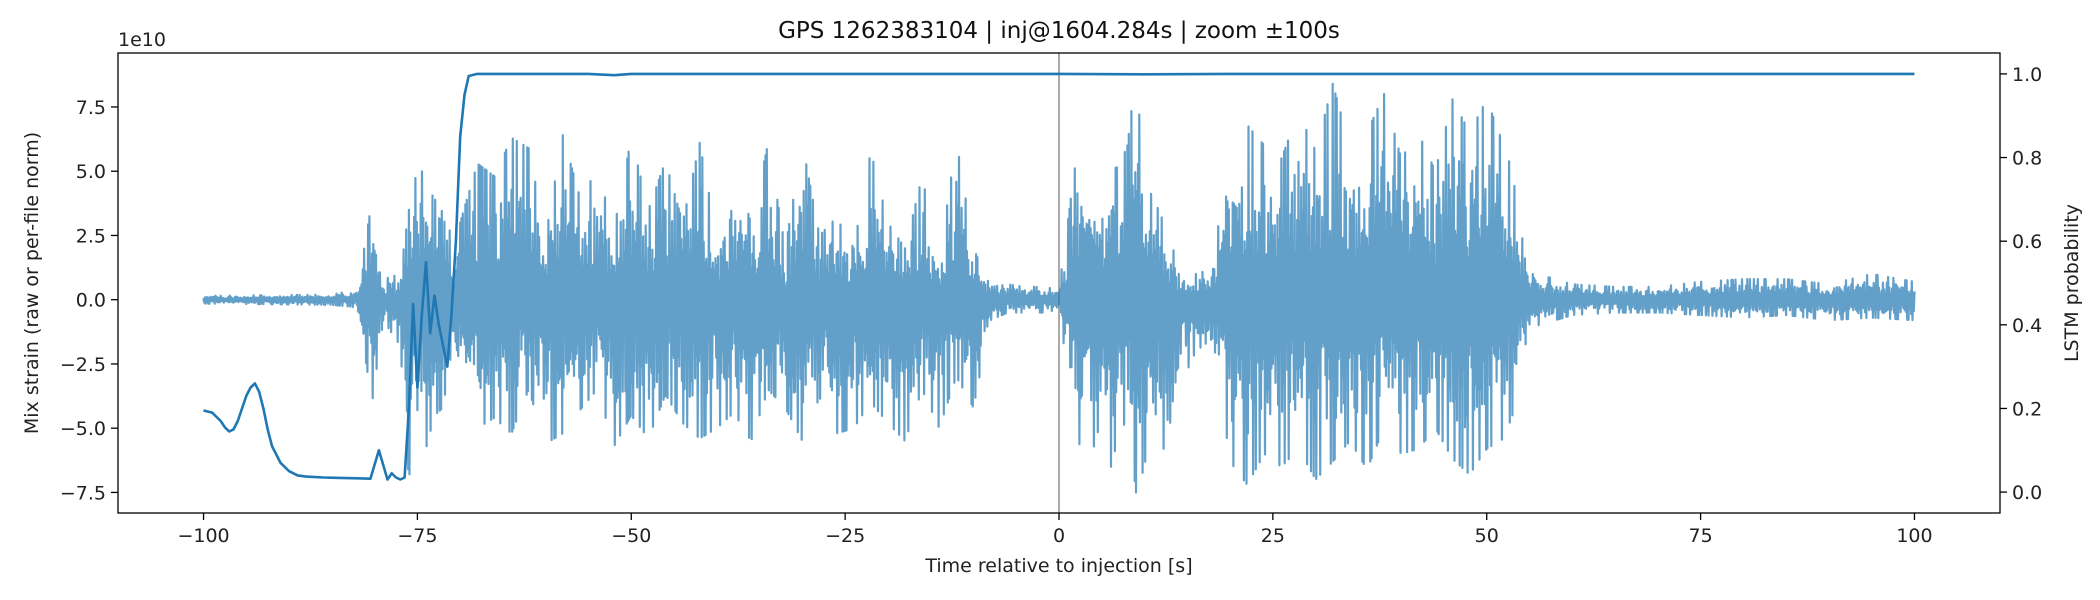  Describe the element at coordinates (2027, 75) in the screenshot. I see `y2-tick-label: 1.0` at that location.